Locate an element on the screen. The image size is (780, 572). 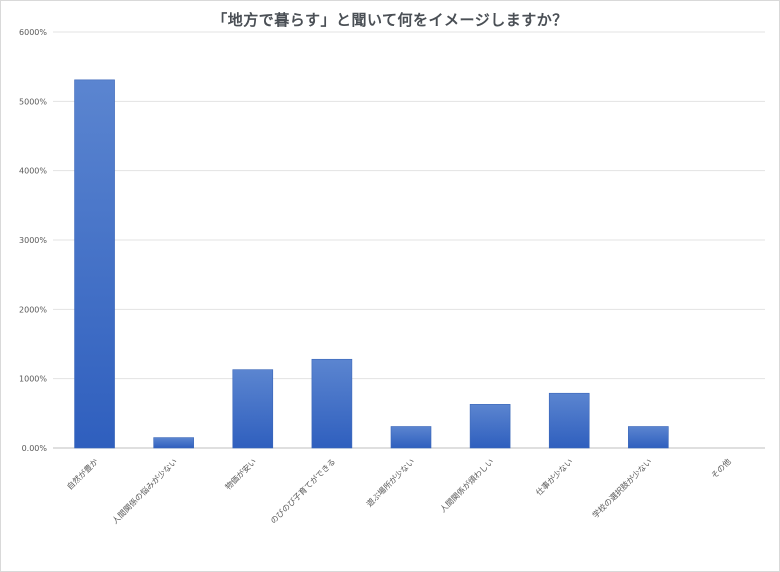
y-tick-label: 5000% is located at coordinates (33, 101).